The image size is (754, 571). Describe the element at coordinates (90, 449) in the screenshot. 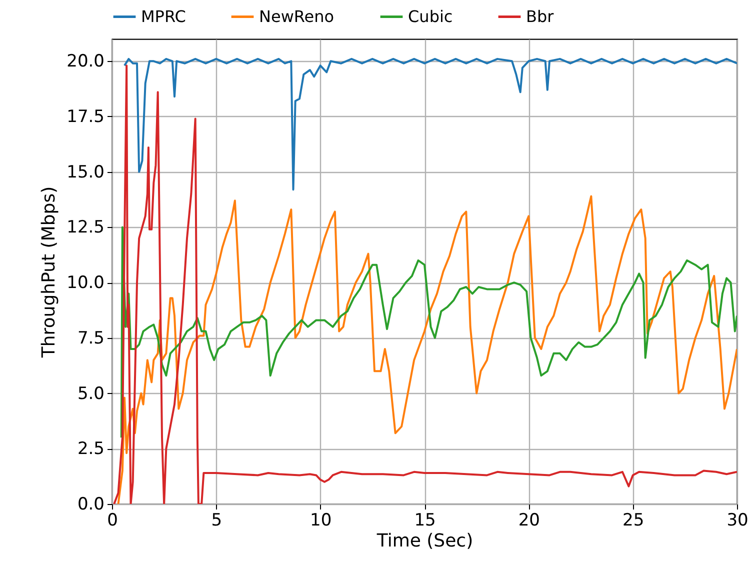

I see `y-tick-label: 2.5` at that location.